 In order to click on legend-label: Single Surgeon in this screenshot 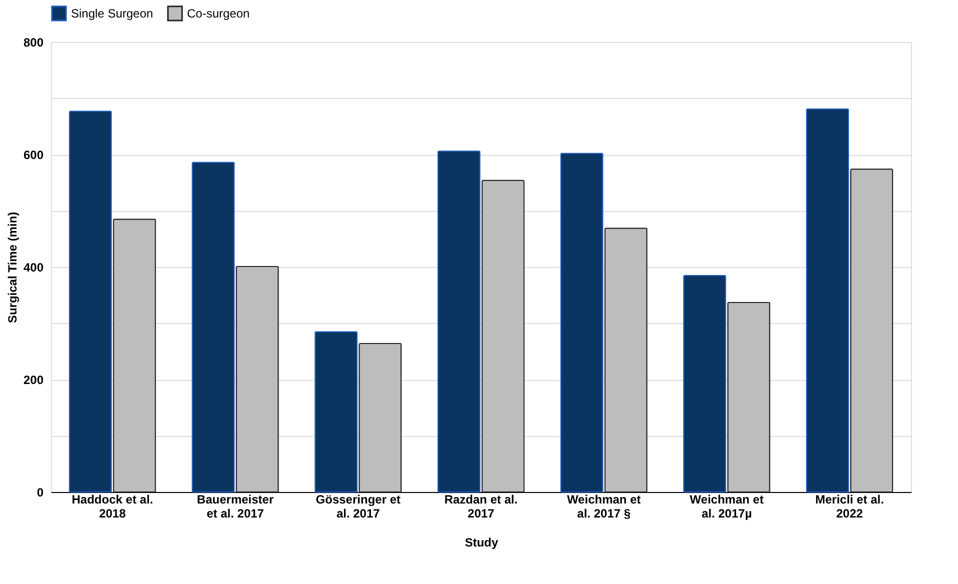, I will do `click(112, 13)`.